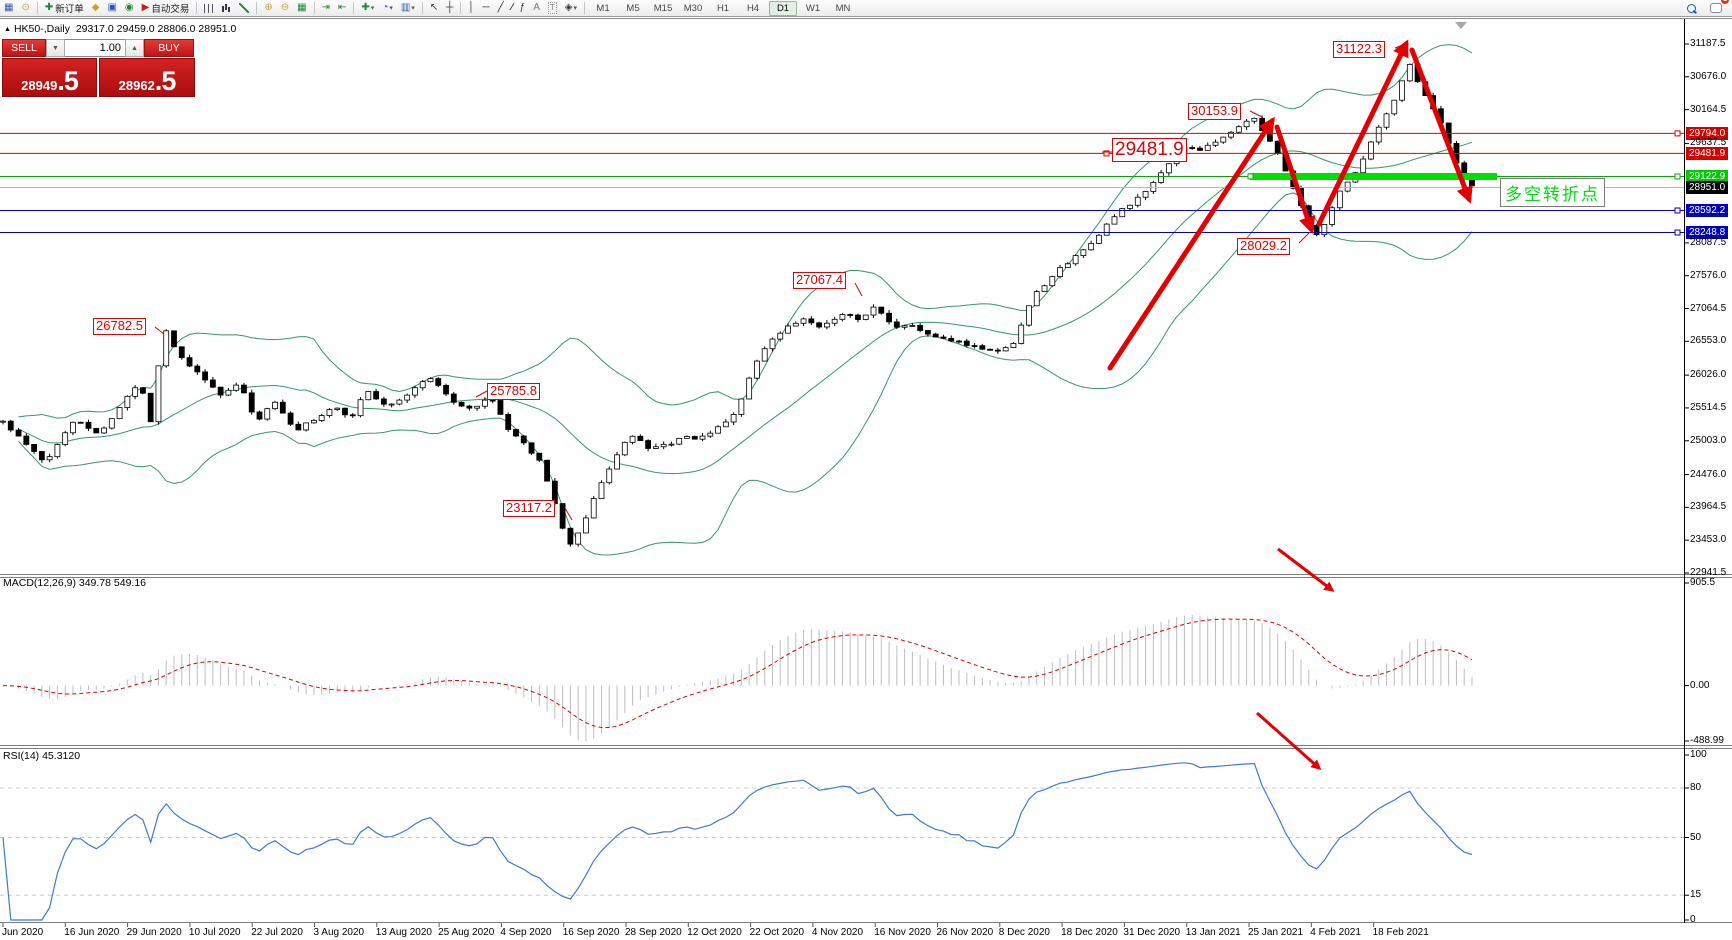 This screenshot has width=1732, height=940. Describe the element at coordinates (434, 7) in the screenshot. I see `cursor-tool-button: ↖` at that location.